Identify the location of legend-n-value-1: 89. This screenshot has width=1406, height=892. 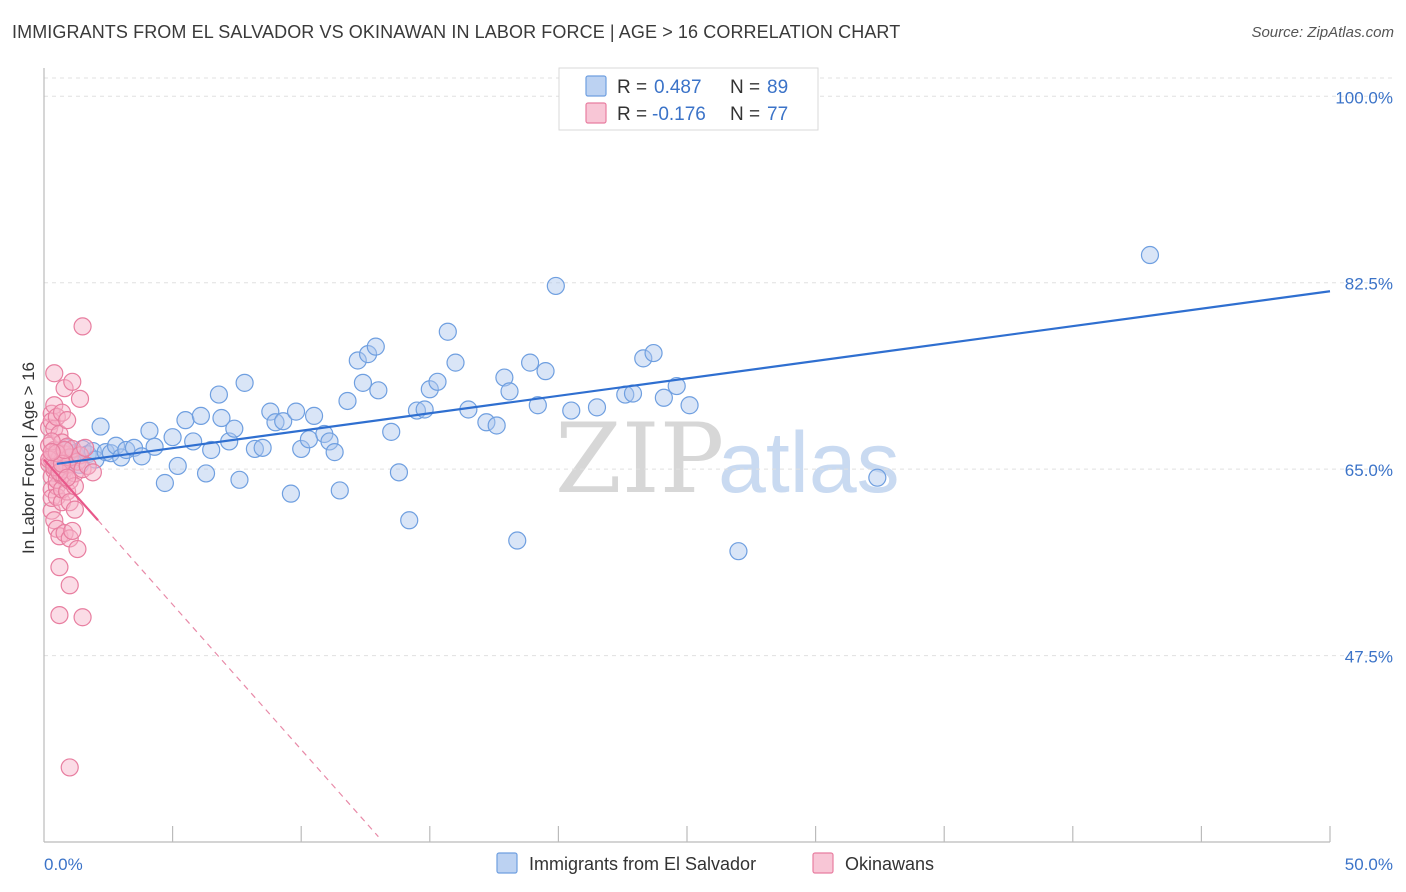
(777, 87).